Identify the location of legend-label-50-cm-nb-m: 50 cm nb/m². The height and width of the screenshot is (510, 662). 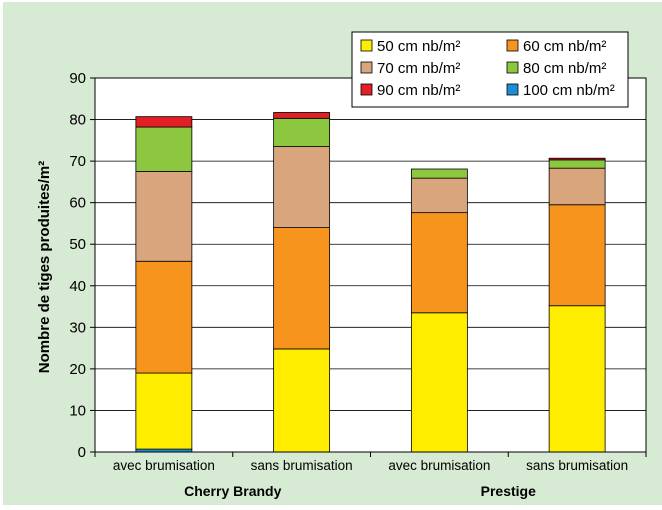
(418, 46).